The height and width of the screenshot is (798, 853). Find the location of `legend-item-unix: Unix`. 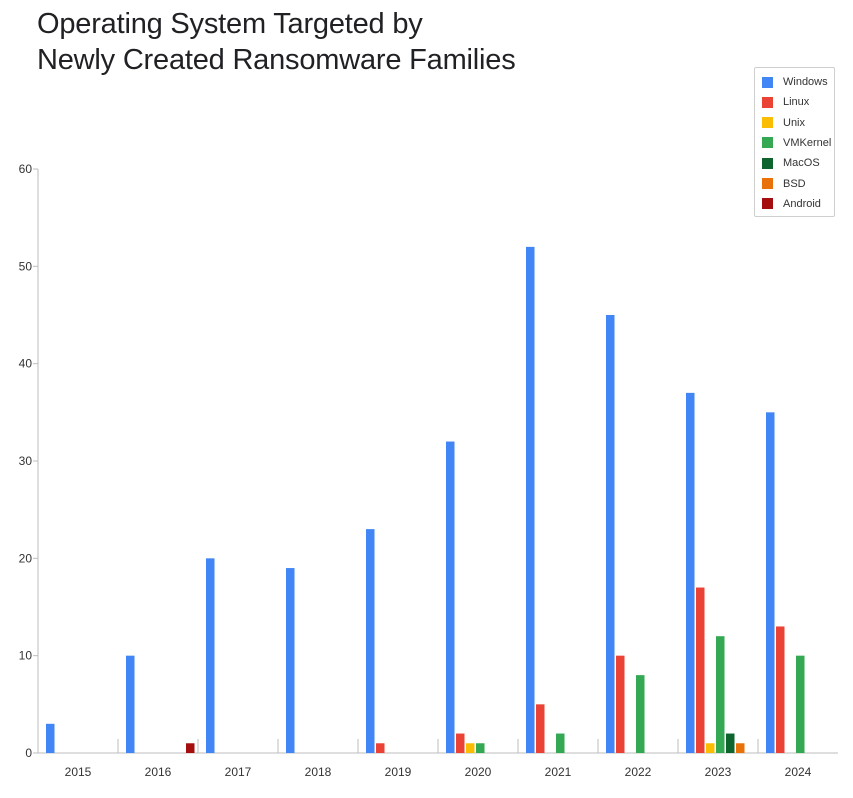

legend-item-unix: Unix is located at coordinates (783, 123).